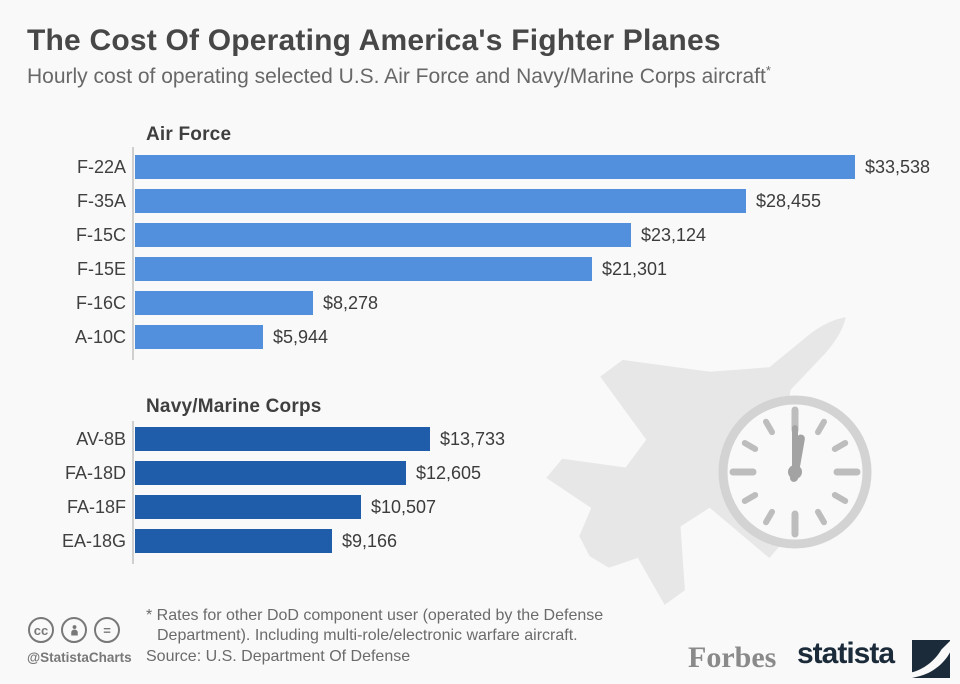 The image size is (960, 684). I want to click on bar-row: AV-8B $13,733, so click(494, 439).